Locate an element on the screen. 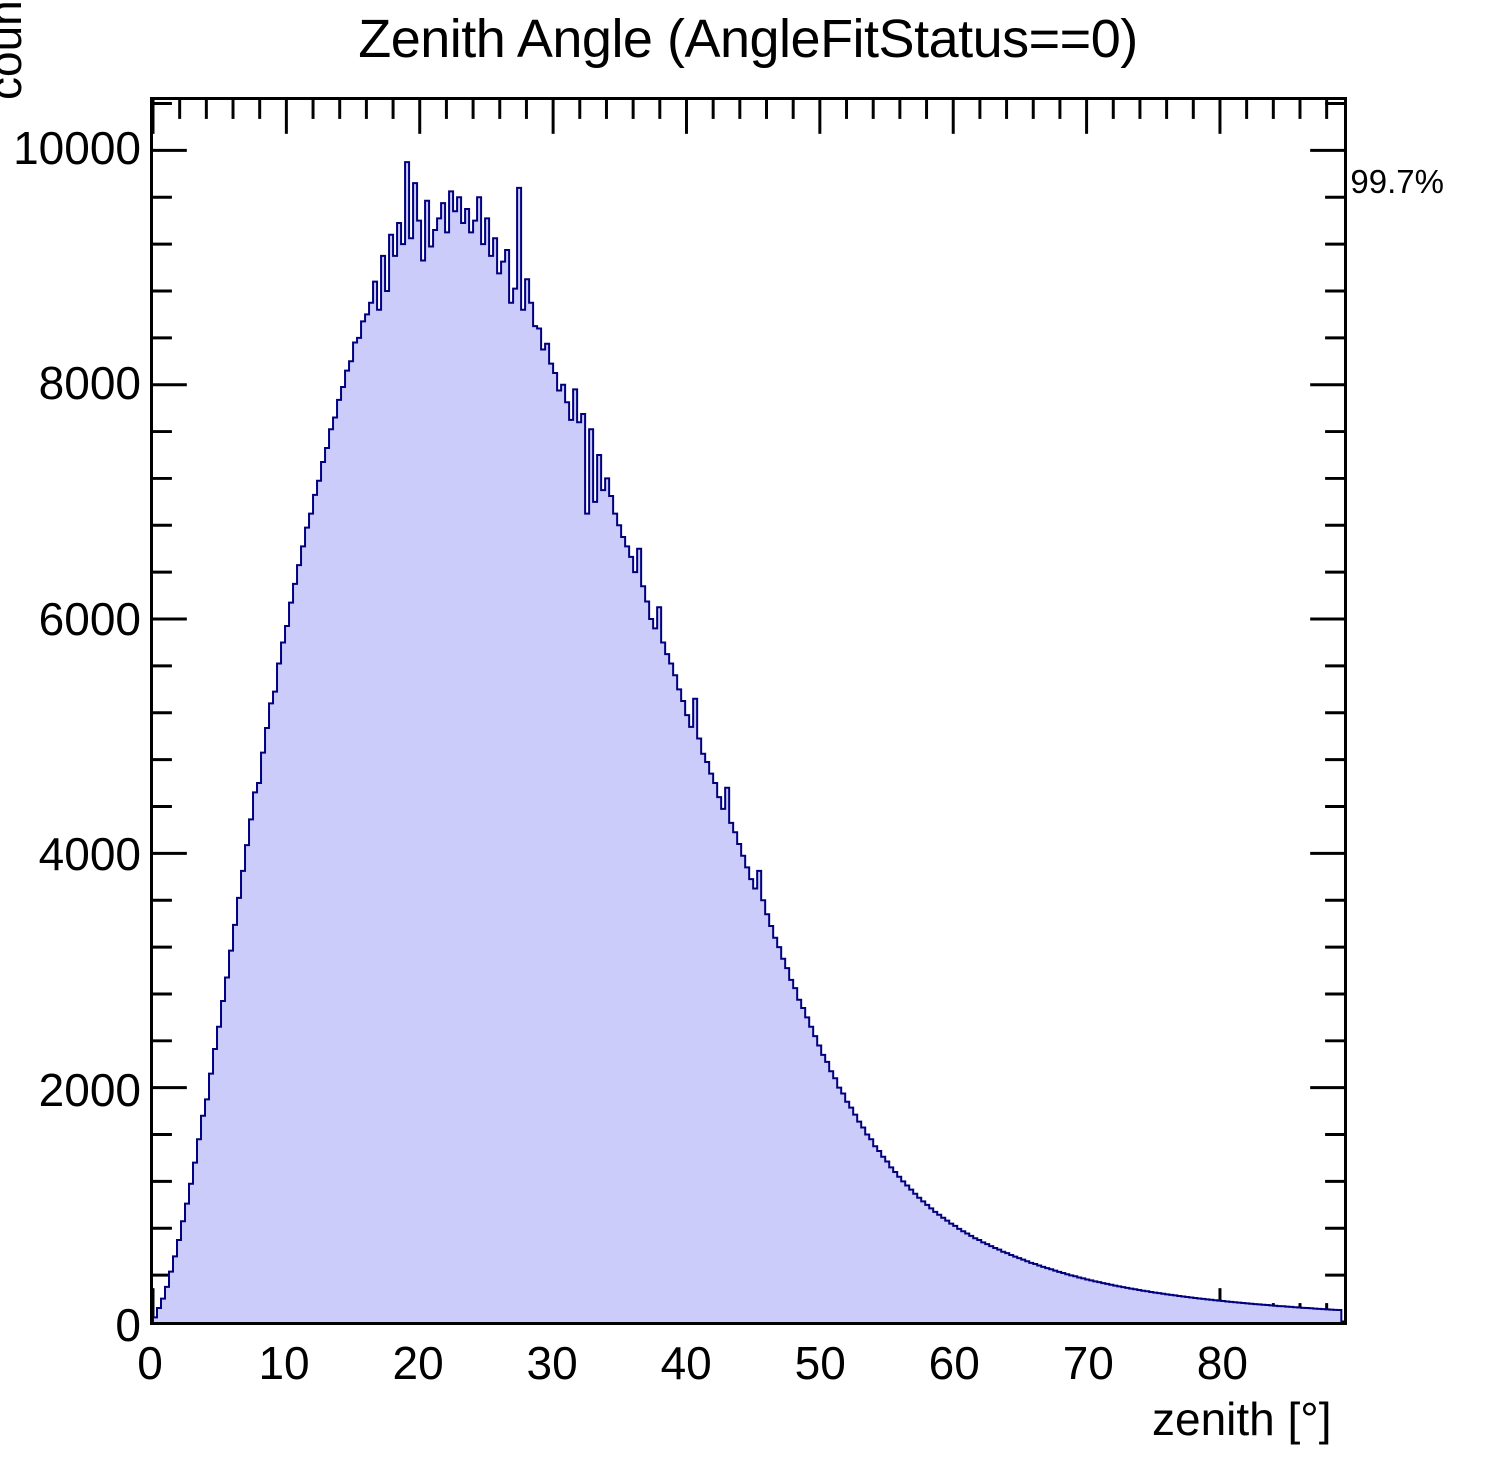 This screenshot has width=1496, height=1472. y-tick-label: 8000 is located at coordinates (89, 383).